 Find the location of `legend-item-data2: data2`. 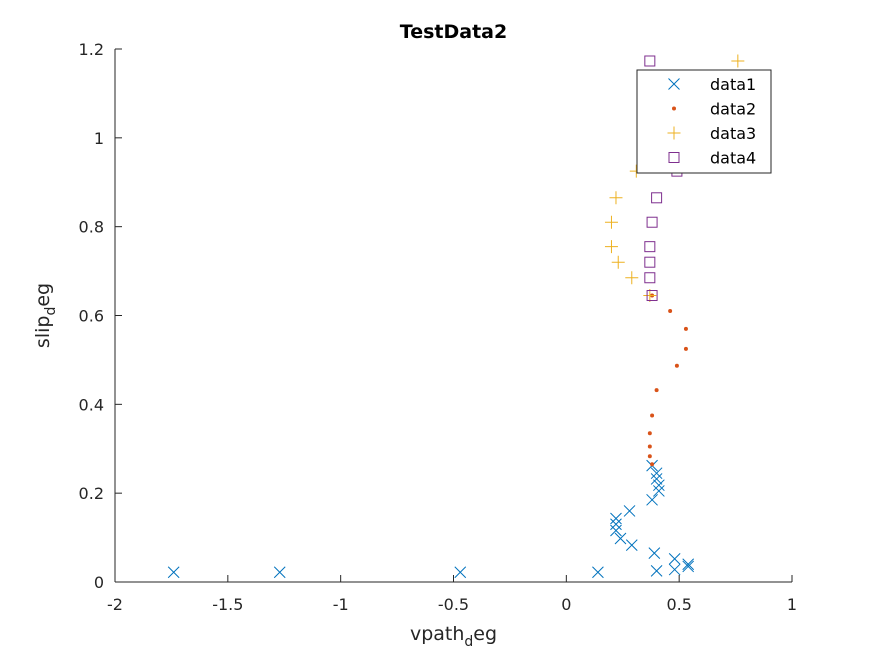

legend-item-data2: data2 is located at coordinates (714, 109).